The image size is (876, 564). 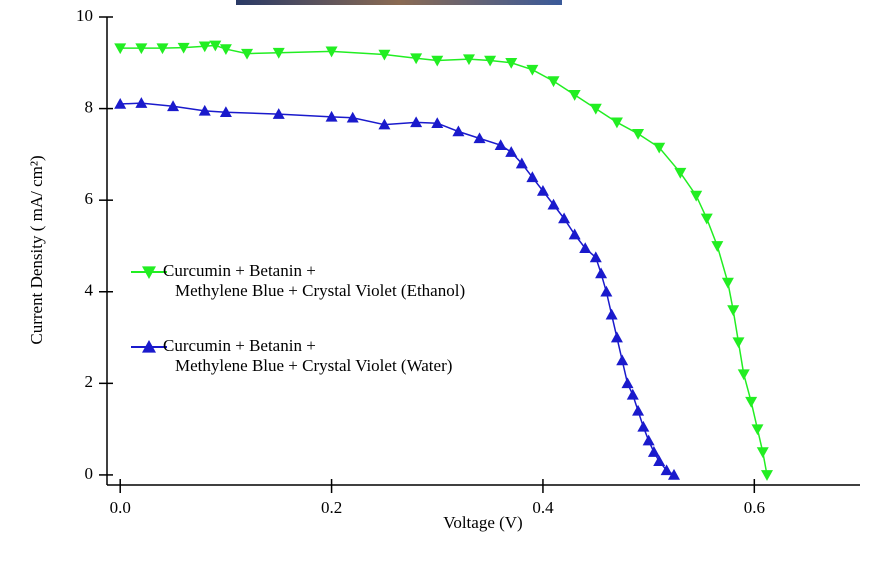 What do you see at coordinates (36, 249) in the screenshot?
I see `y-axis-label: Current Density ( mA/ cm²)` at bounding box center [36, 249].